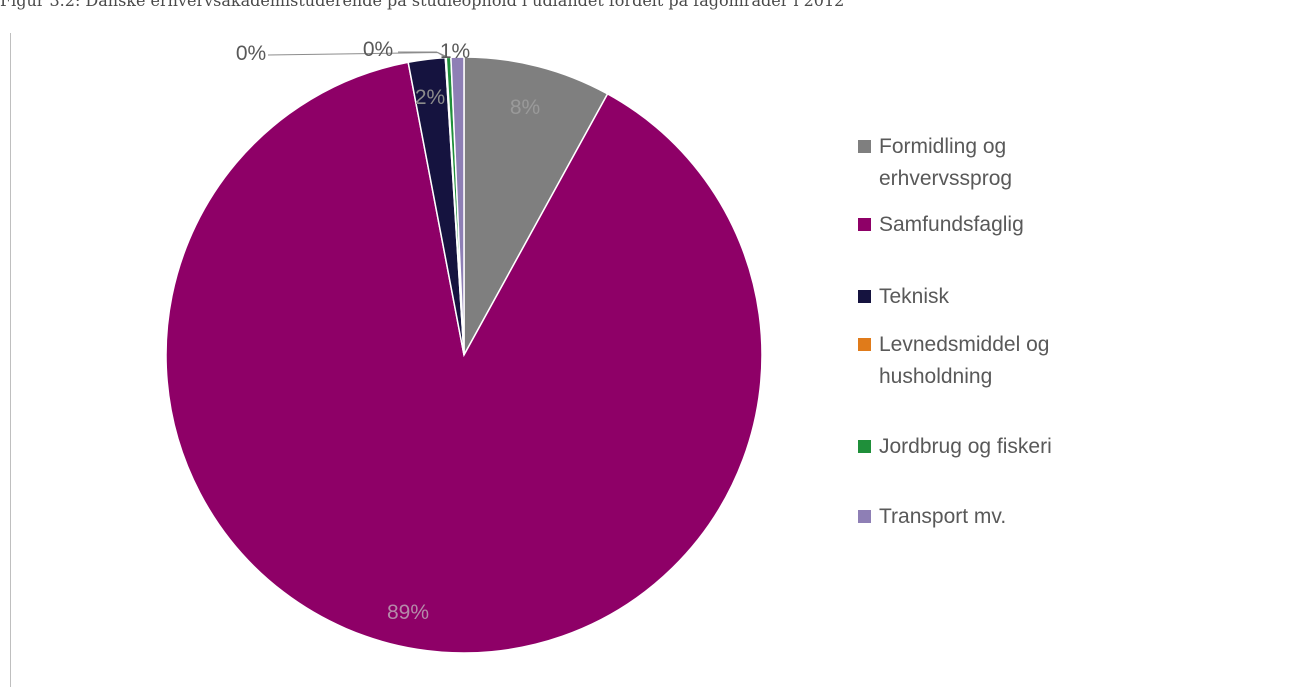 This screenshot has width=1303, height=687. What do you see at coordinates (965, 446) in the screenshot?
I see `legend-label: Jordbrug og fiskeri` at bounding box center [965, 446].